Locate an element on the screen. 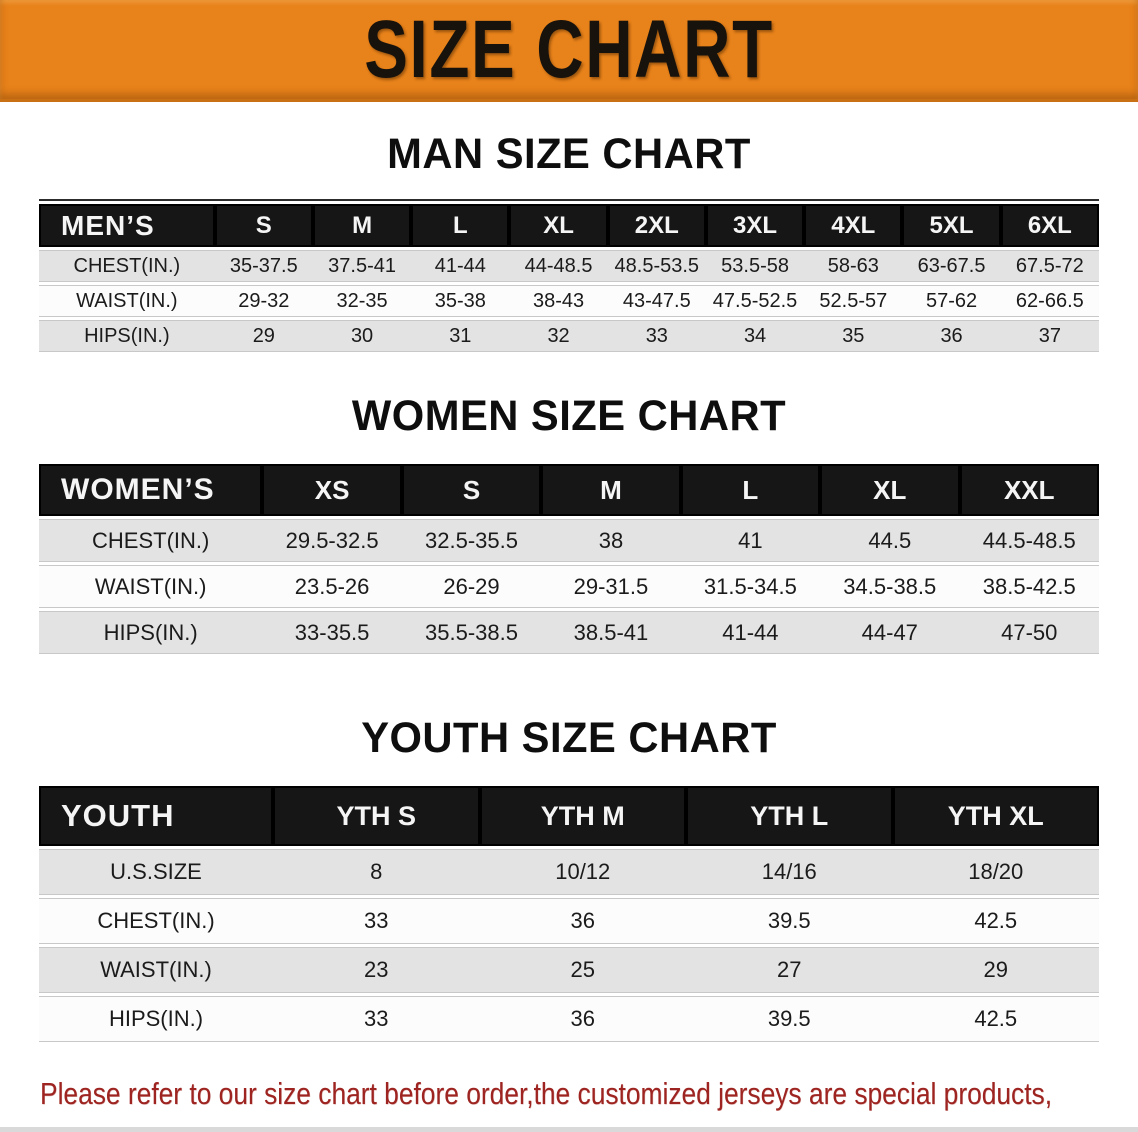 The width and height of the screenshot is (1138, 1132). size-value-cell: 41-44 is located at coordinates (750, 632).